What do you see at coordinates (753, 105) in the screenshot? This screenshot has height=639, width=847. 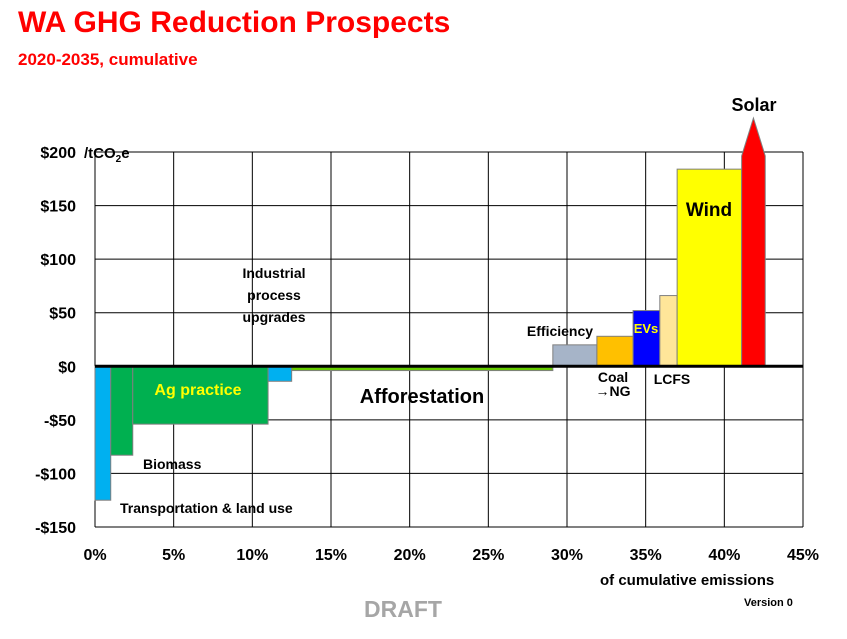 I see `label-solar: Solar` at bounding box center [753, 105].